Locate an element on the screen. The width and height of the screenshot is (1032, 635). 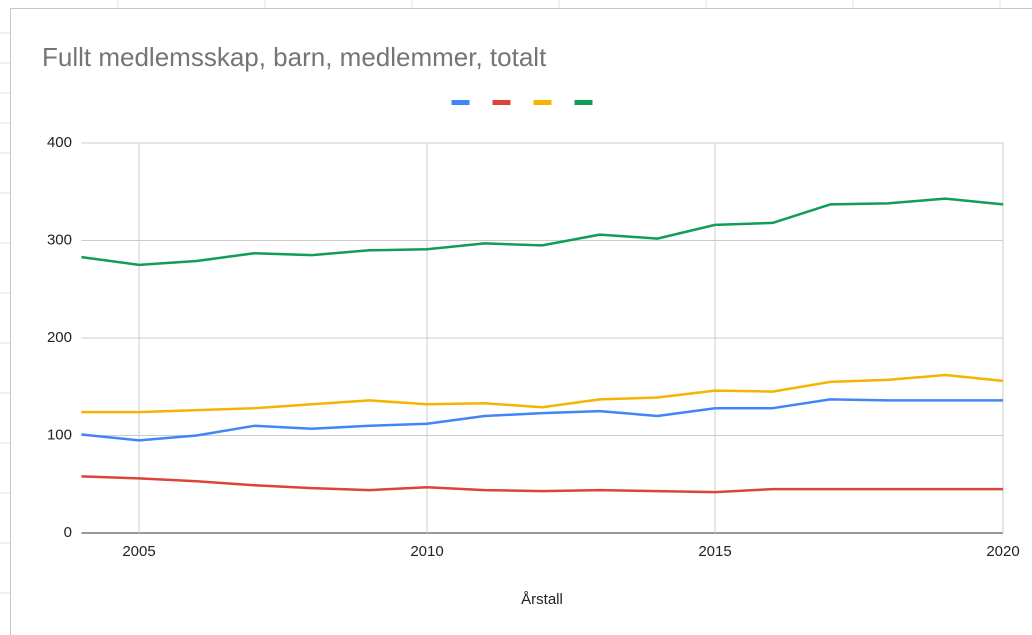
y-tick-label: 300 is located at coordinates (59, 239).